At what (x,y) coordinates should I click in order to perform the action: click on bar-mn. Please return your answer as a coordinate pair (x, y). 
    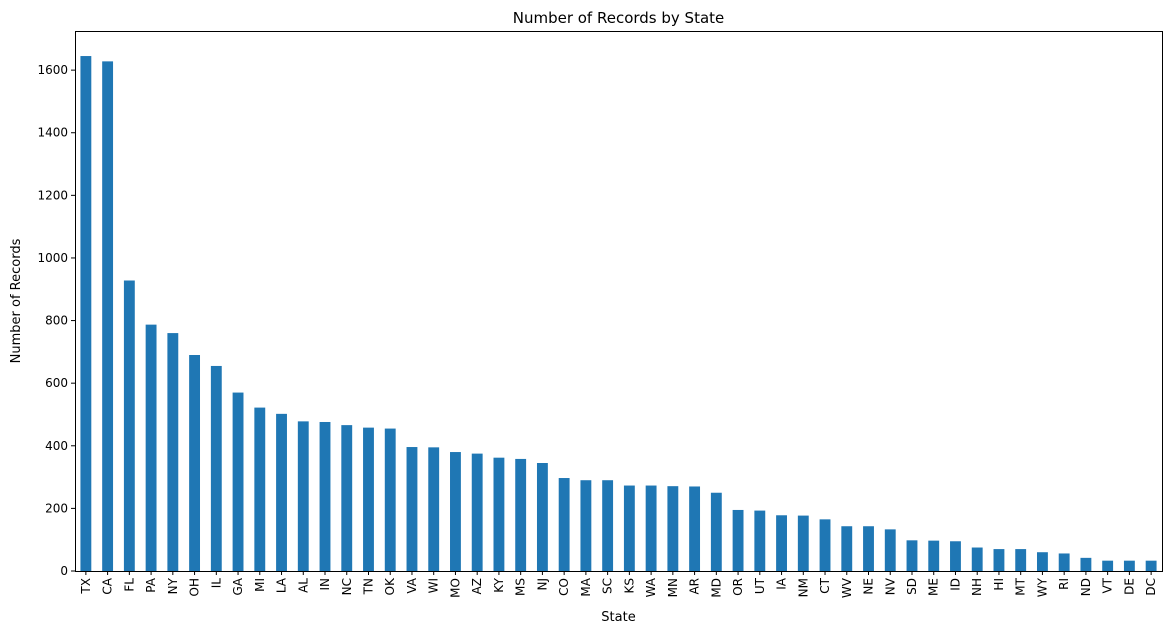
    Looking at the image, I should click on (673, 528).